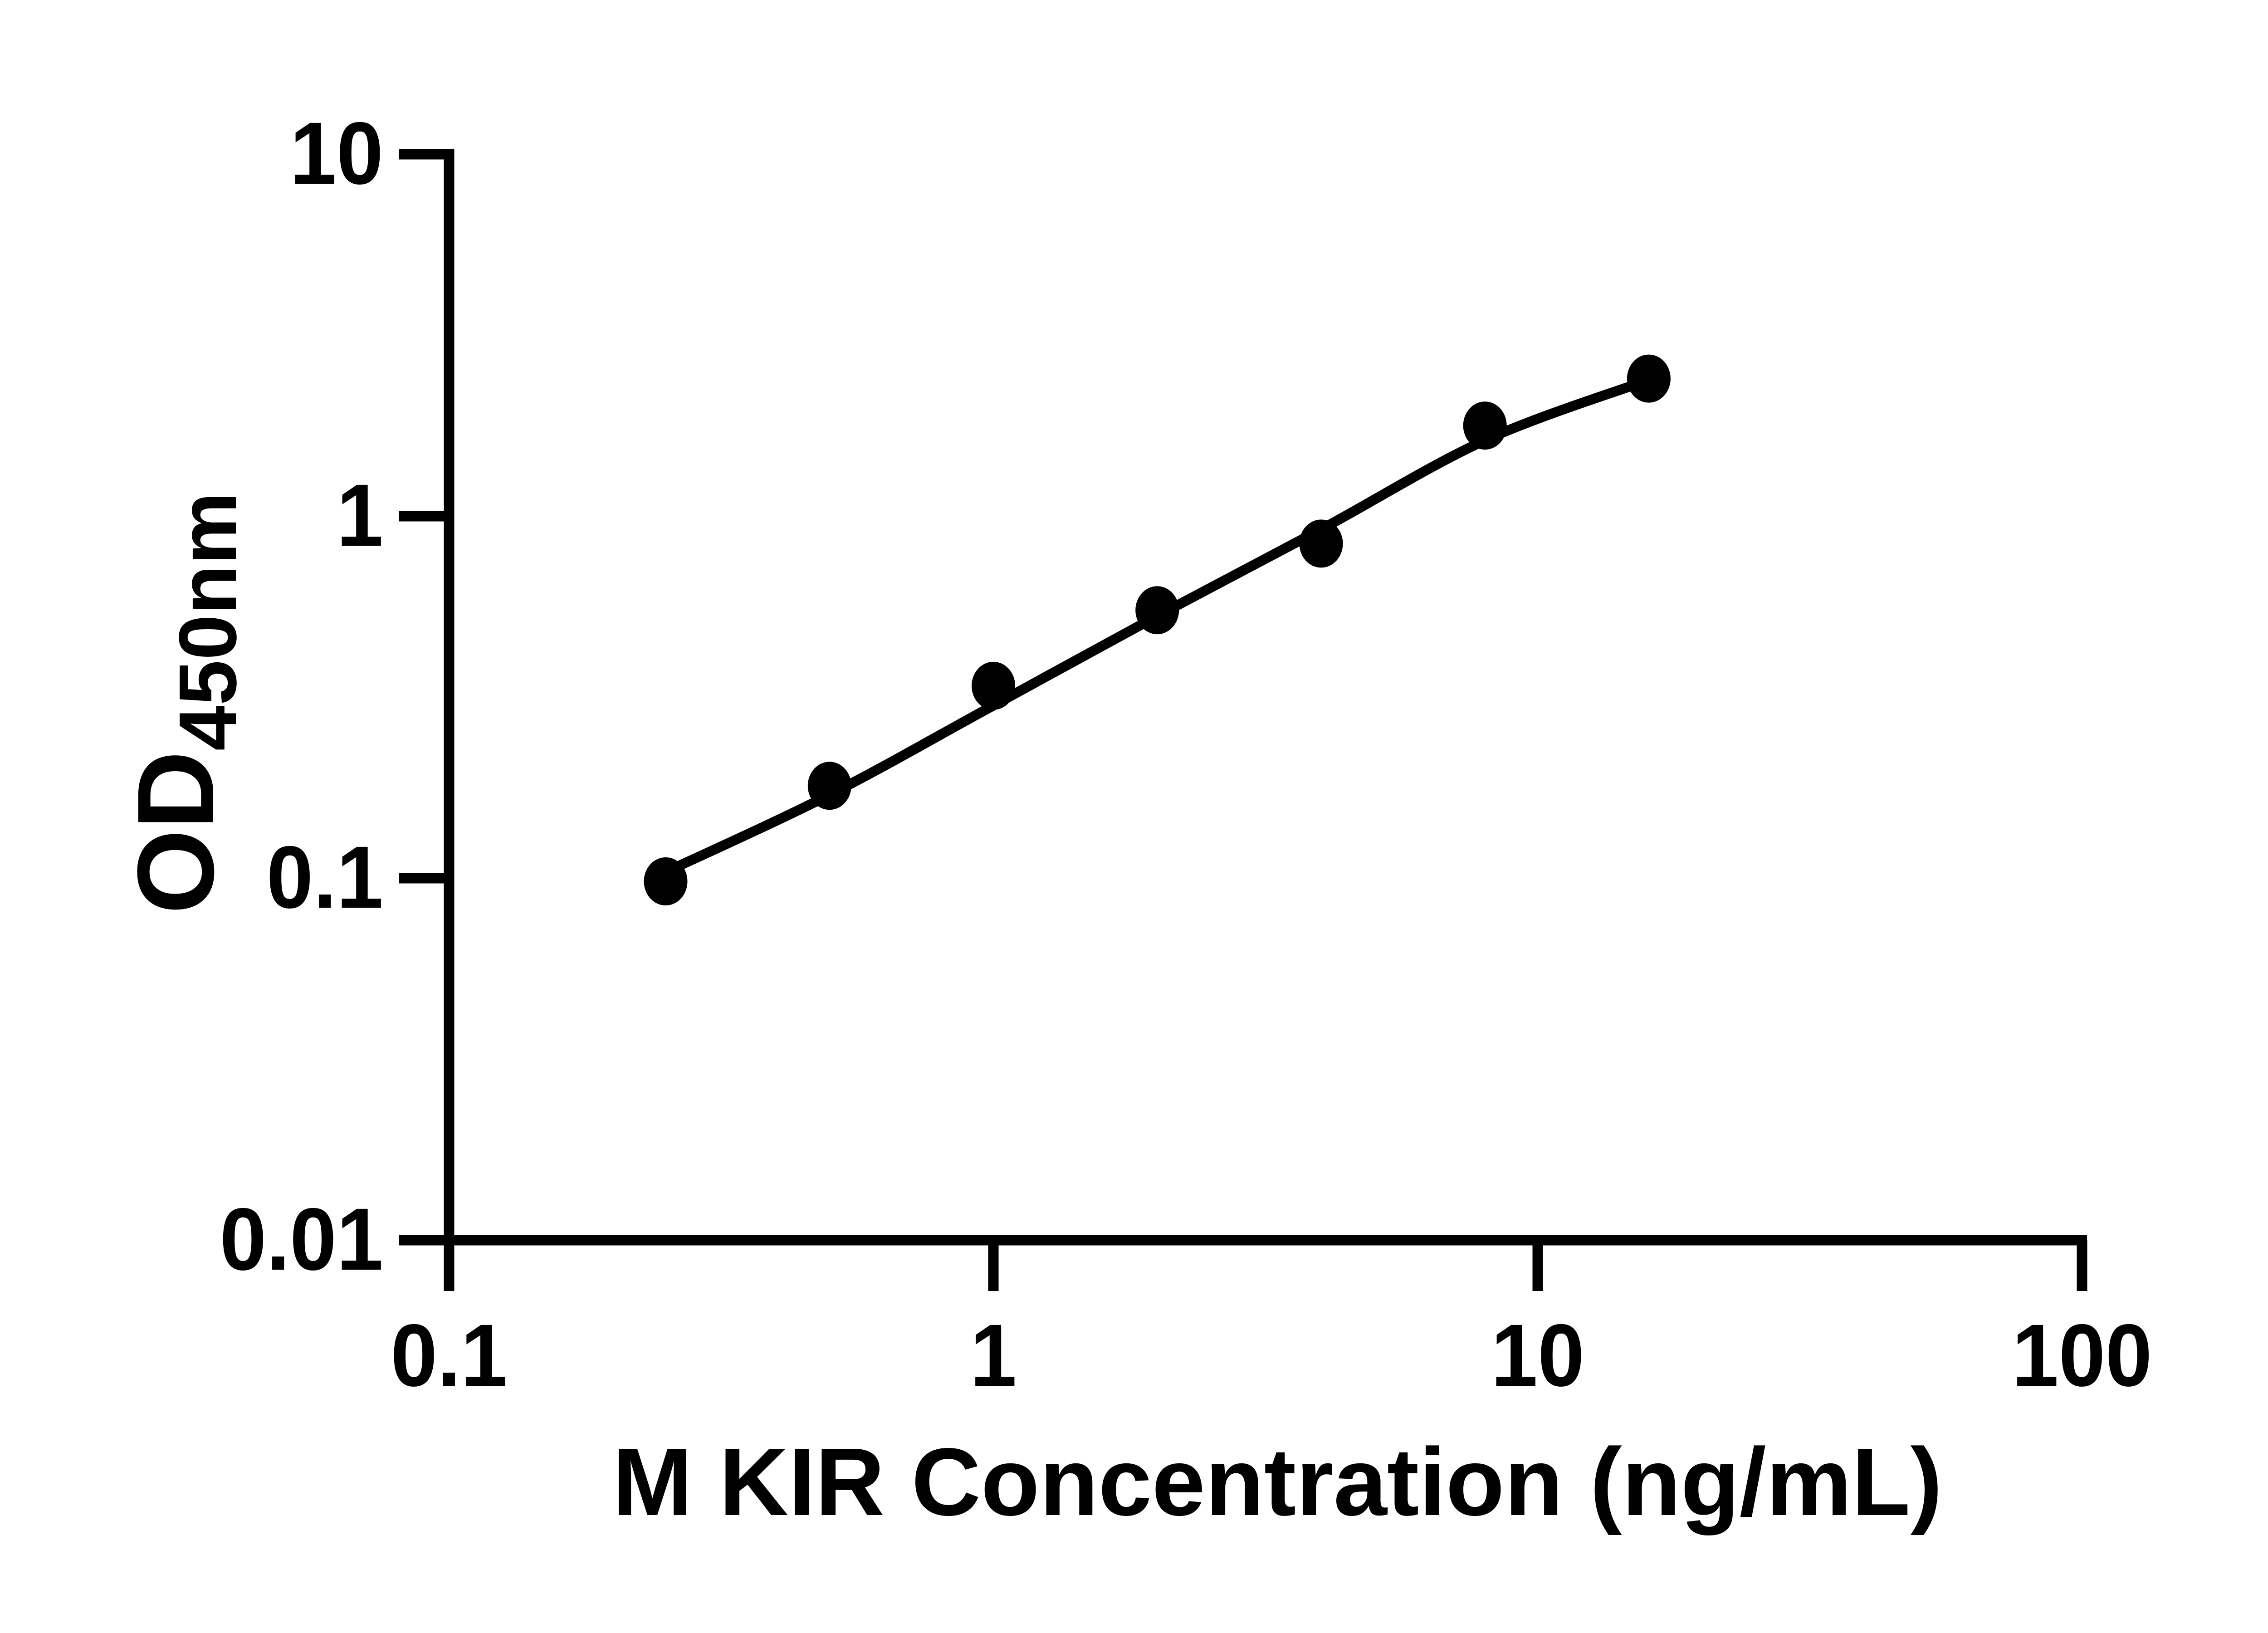 This screenshot has height=1633, width=2268. I want to click on x-axis-ticks: 0.1 1 10 100, so click(1271, 1322).